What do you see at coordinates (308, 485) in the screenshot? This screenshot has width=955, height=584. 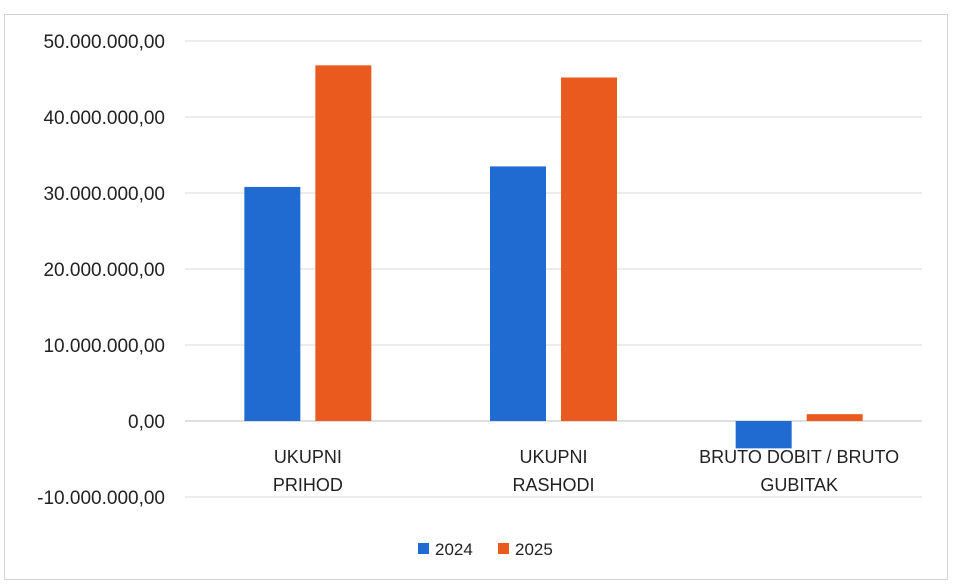 I see `category-label: PRIHOD` at bounding box center [308, 485].